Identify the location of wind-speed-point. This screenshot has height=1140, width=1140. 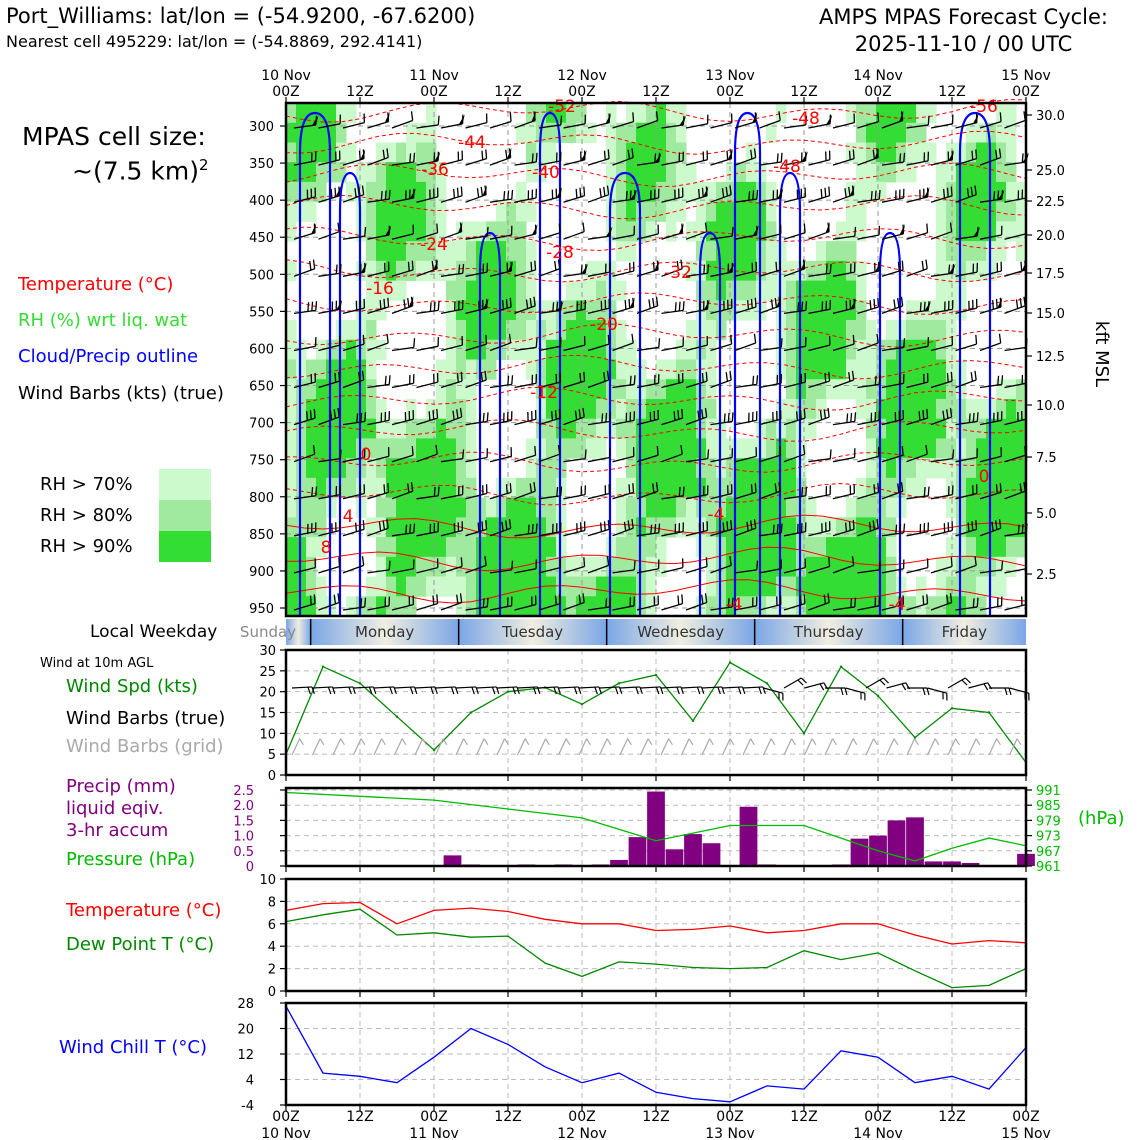
(767, 683).